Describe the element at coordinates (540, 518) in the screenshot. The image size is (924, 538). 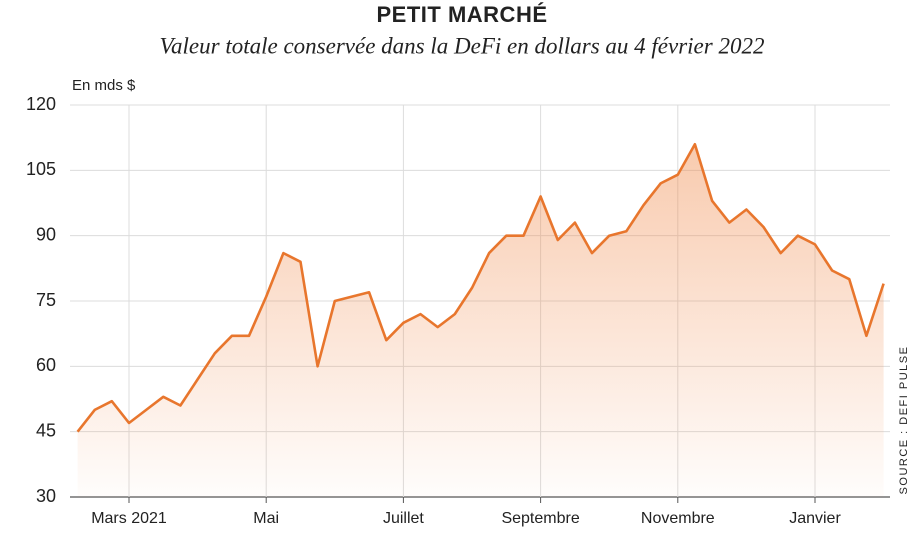
I see `x-tick-label: Septembre` at that location.